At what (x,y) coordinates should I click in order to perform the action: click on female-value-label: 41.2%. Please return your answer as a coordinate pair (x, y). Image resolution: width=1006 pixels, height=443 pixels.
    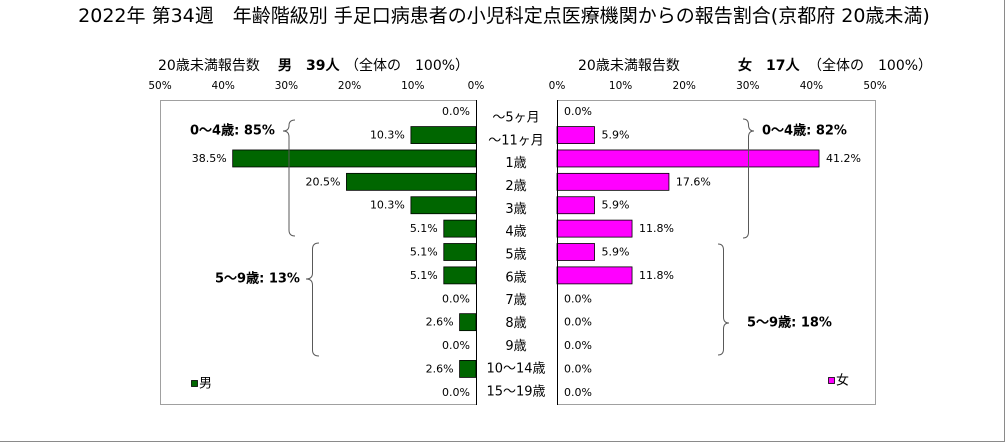
    Looking at the image, I should click on (843, 158).